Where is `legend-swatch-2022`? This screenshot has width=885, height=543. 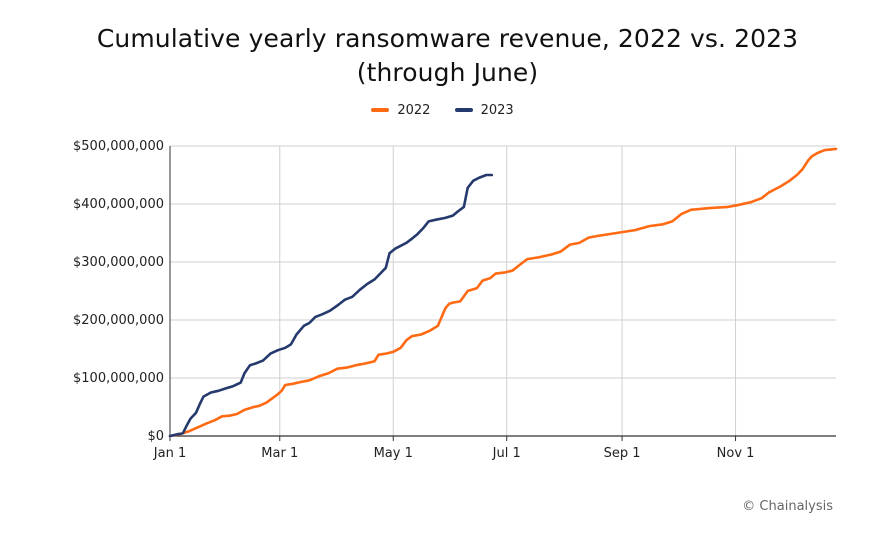
legend-swatch-2022 is located at coordinates (380, 110).